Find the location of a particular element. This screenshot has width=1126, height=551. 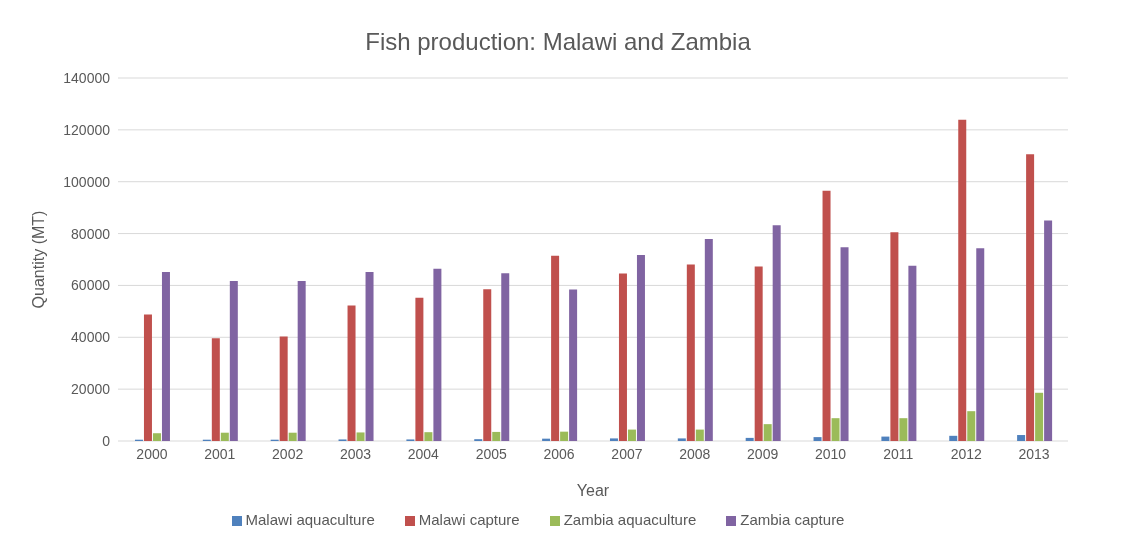

legend-label: Zambia aquaculture is located at coordinates (630, 519).